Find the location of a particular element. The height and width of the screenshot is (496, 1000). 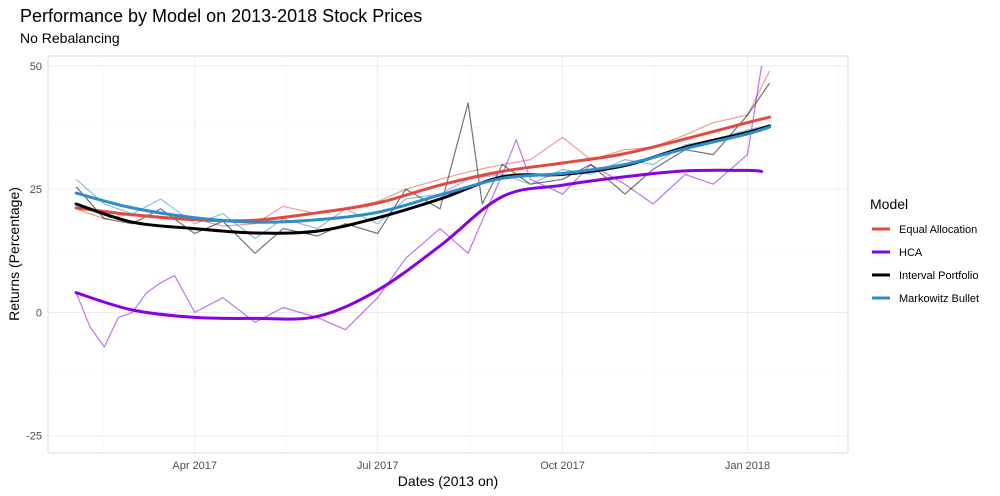

legend-label-equal-allocation: Equal Allocation is located at coordinates (938, 230).